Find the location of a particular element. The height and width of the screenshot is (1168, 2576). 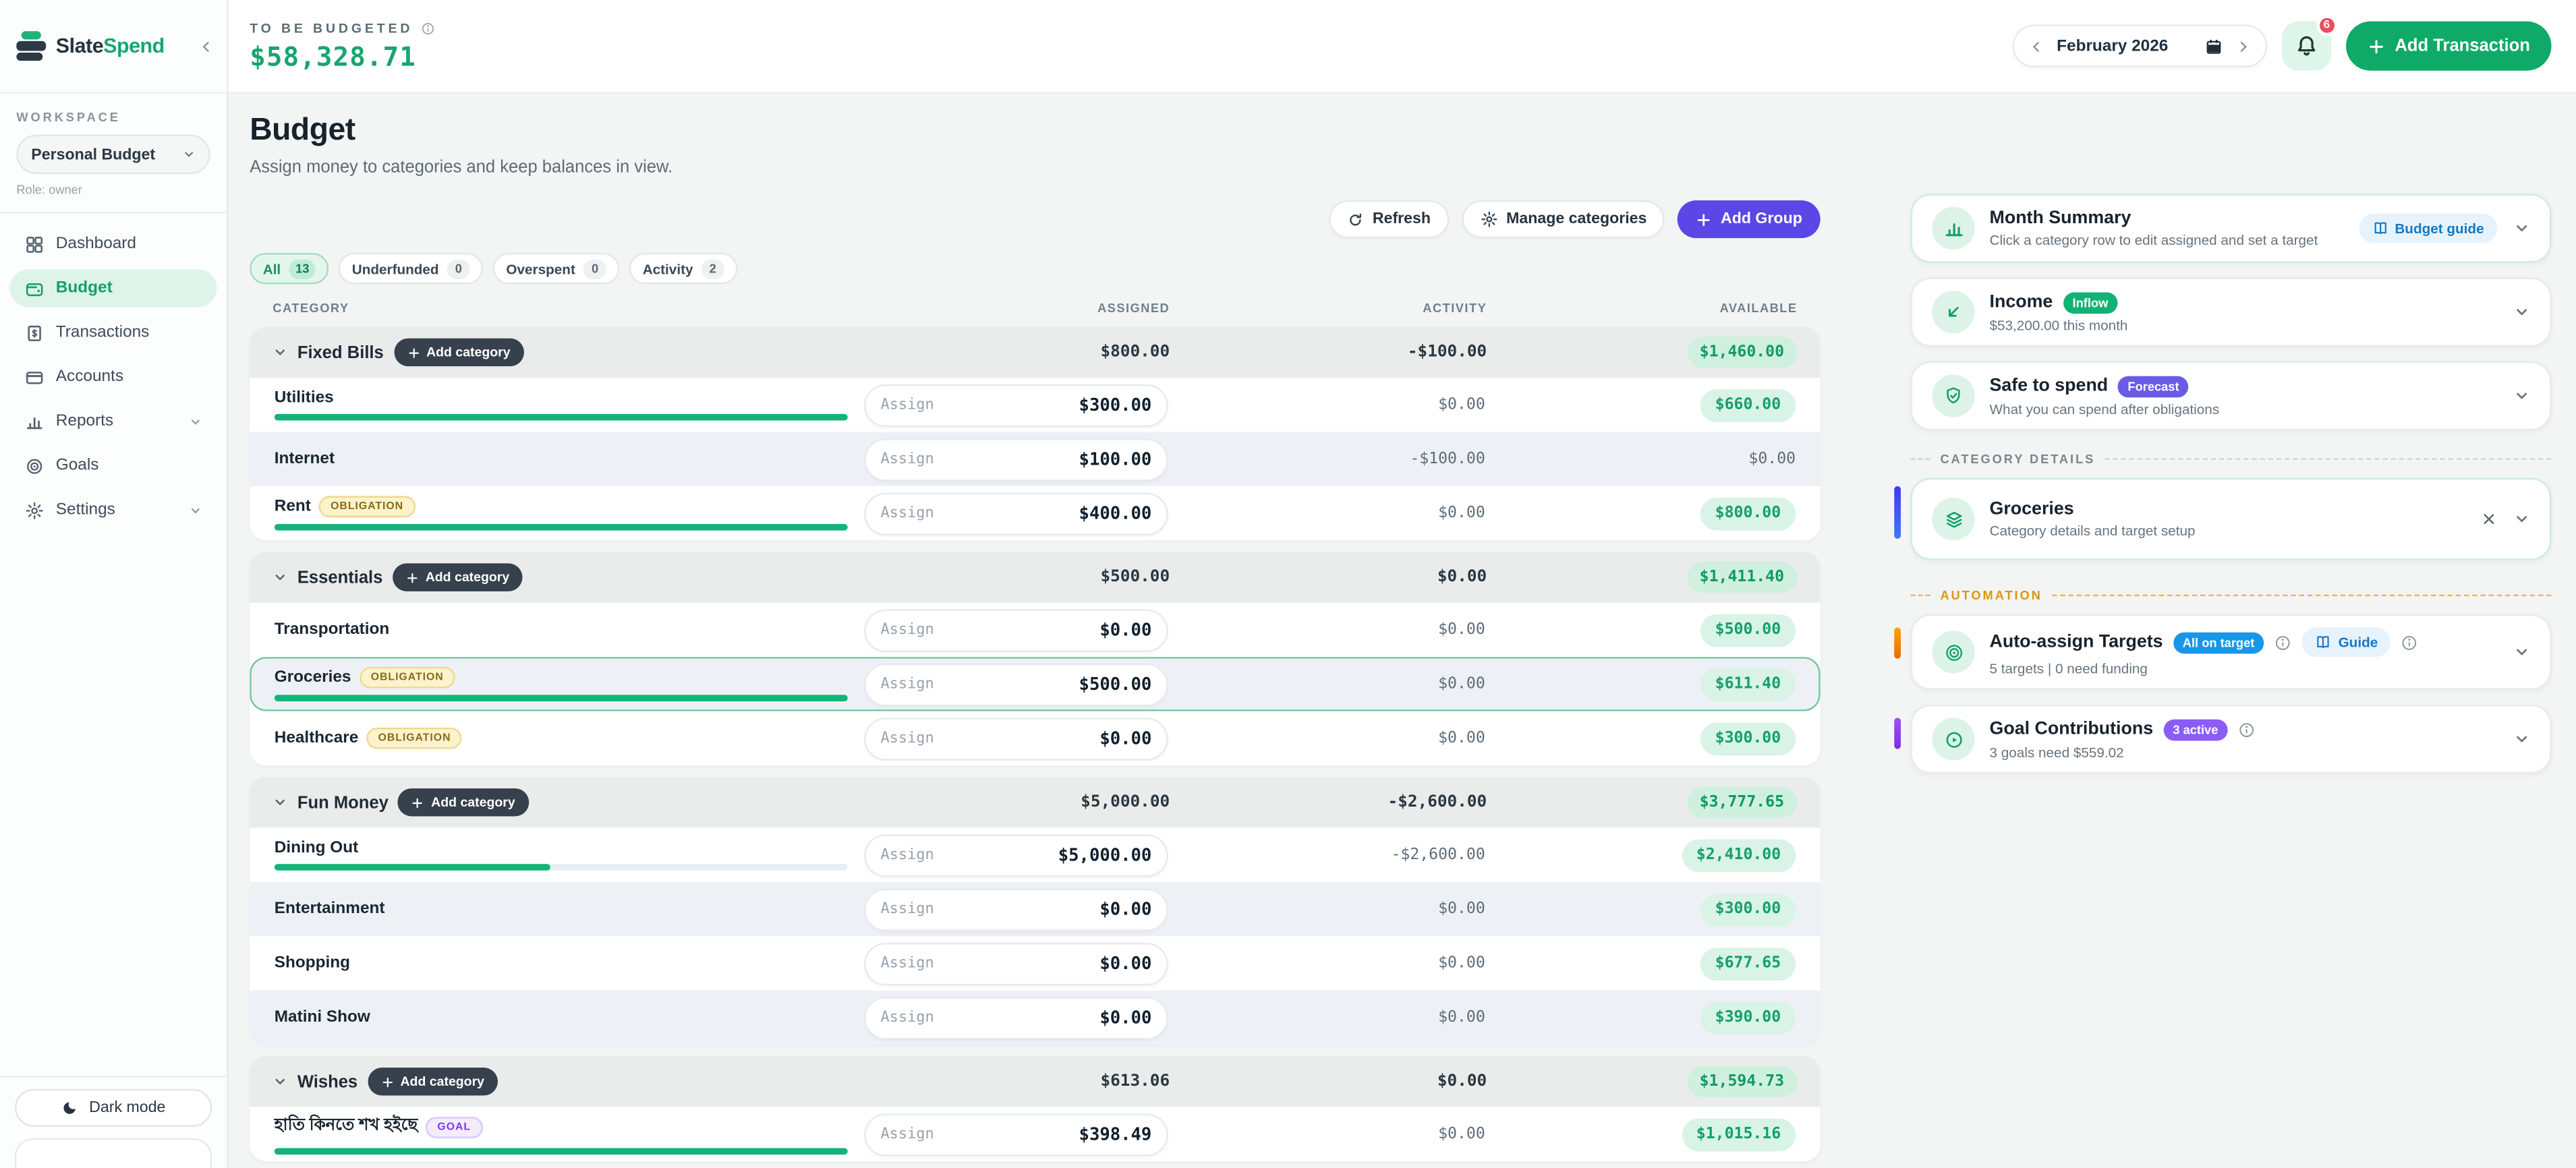

close-icon is located at coordinates (2489, 519).